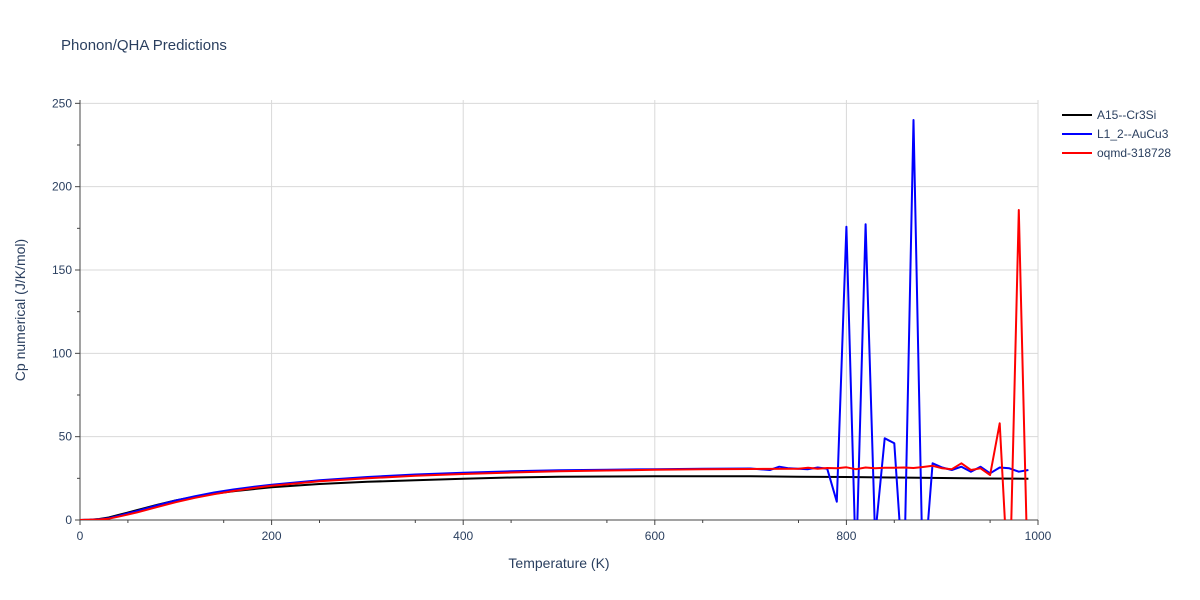 The image size is (1200, 600). What do you see at coordinates (558, 563) in the screenshot?
I see `x-axis-title: Temperature (K)` at bounding box center [558, 563].